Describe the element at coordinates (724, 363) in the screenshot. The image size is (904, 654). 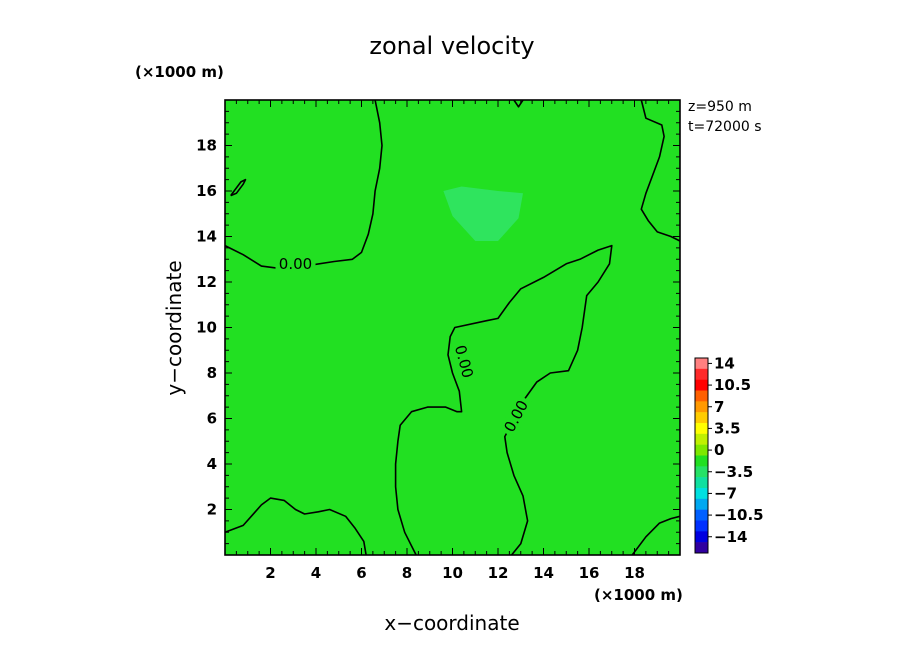
I see `colorbar-label: 14` at that location.